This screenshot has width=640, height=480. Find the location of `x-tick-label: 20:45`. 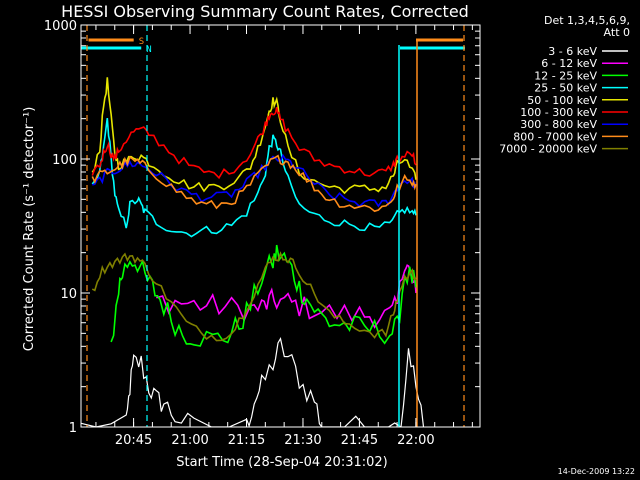

x-tick-label: 20:45 is located at coordinates (133, 440).